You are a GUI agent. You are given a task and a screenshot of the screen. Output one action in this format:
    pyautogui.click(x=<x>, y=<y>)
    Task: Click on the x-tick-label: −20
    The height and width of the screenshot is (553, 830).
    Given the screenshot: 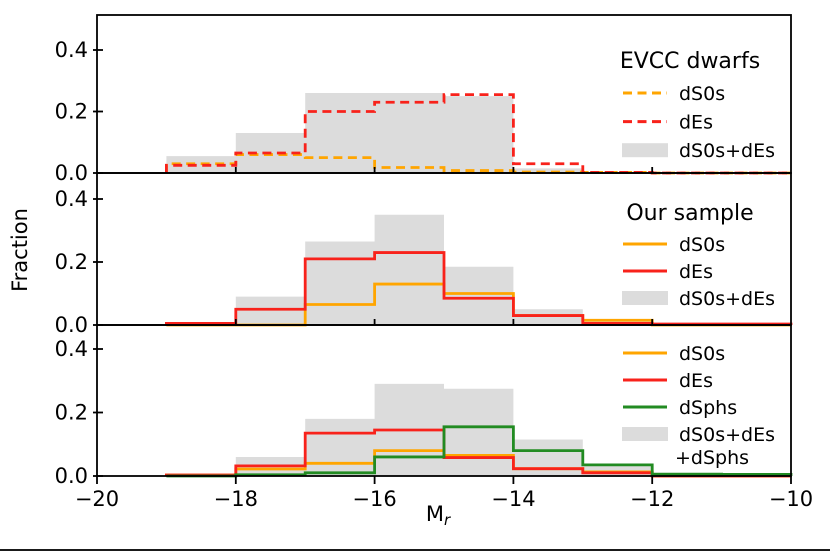 What is the action you would take?
    pyautogui.click(x=97, y=499)
    